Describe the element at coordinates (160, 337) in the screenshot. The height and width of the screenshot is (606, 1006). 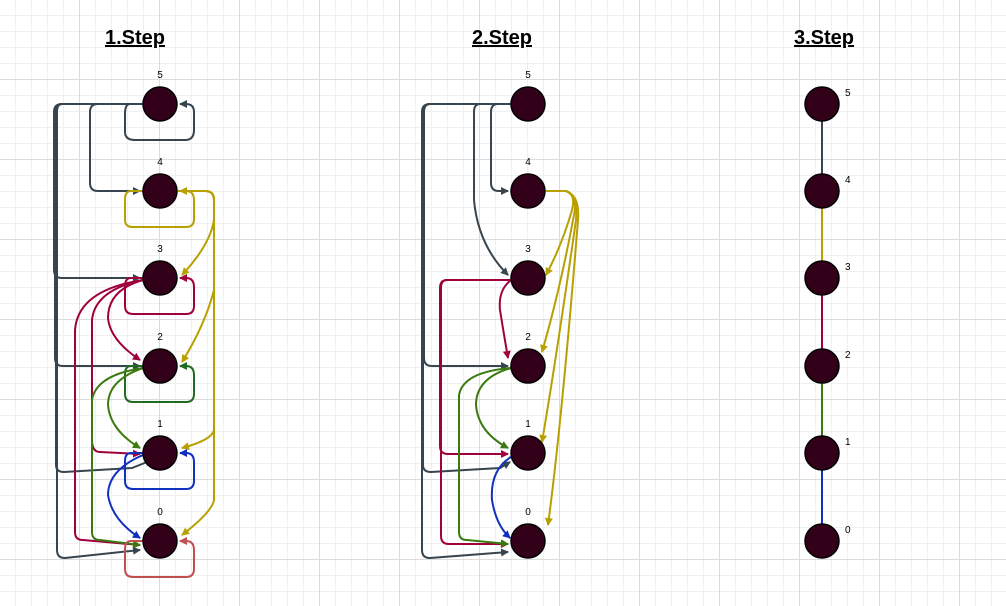
I see `step1-label-2: 2` at that location.